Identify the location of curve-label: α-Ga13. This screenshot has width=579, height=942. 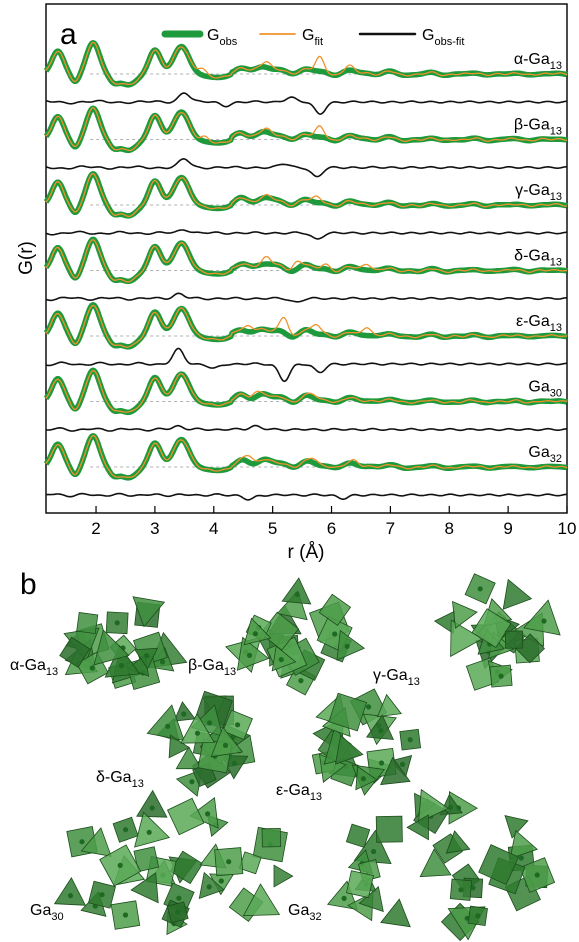
(538, 61).